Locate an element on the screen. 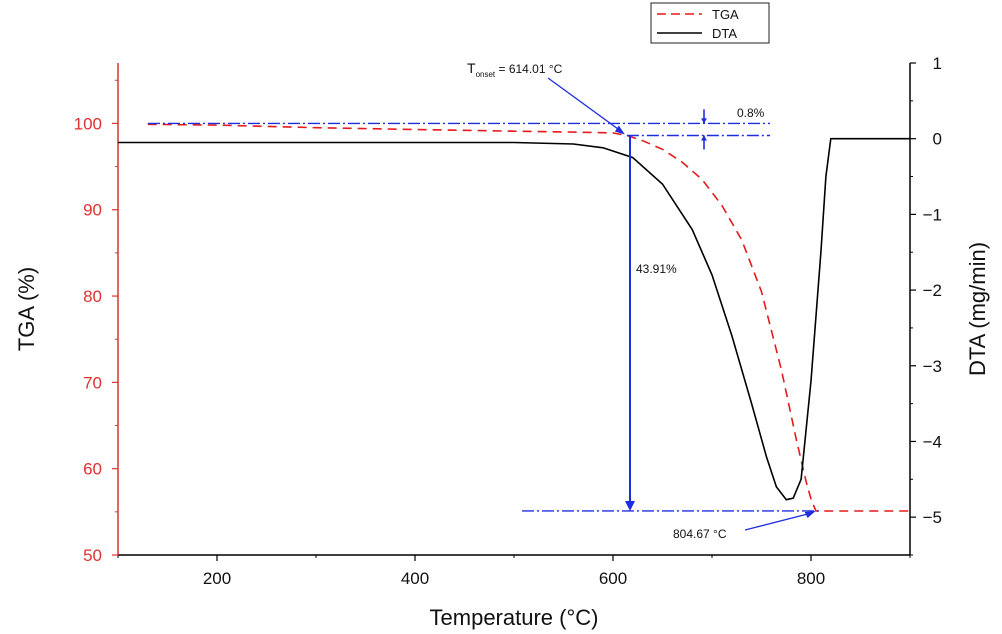  end-leader-arrowhead is located at coordinates (810, 514).